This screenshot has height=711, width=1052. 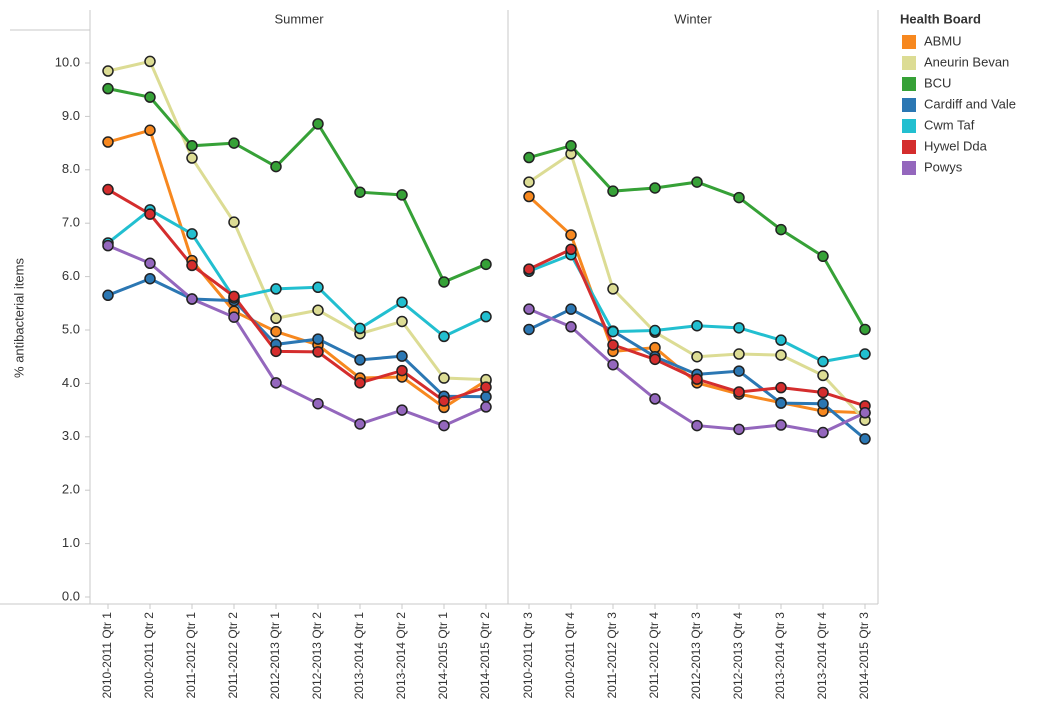 What do you see at coordinates (485, 656) in the screenshot?
I see `x-tick-label: 2014-2015 Qtr 2` at bounding box center [485, 656].